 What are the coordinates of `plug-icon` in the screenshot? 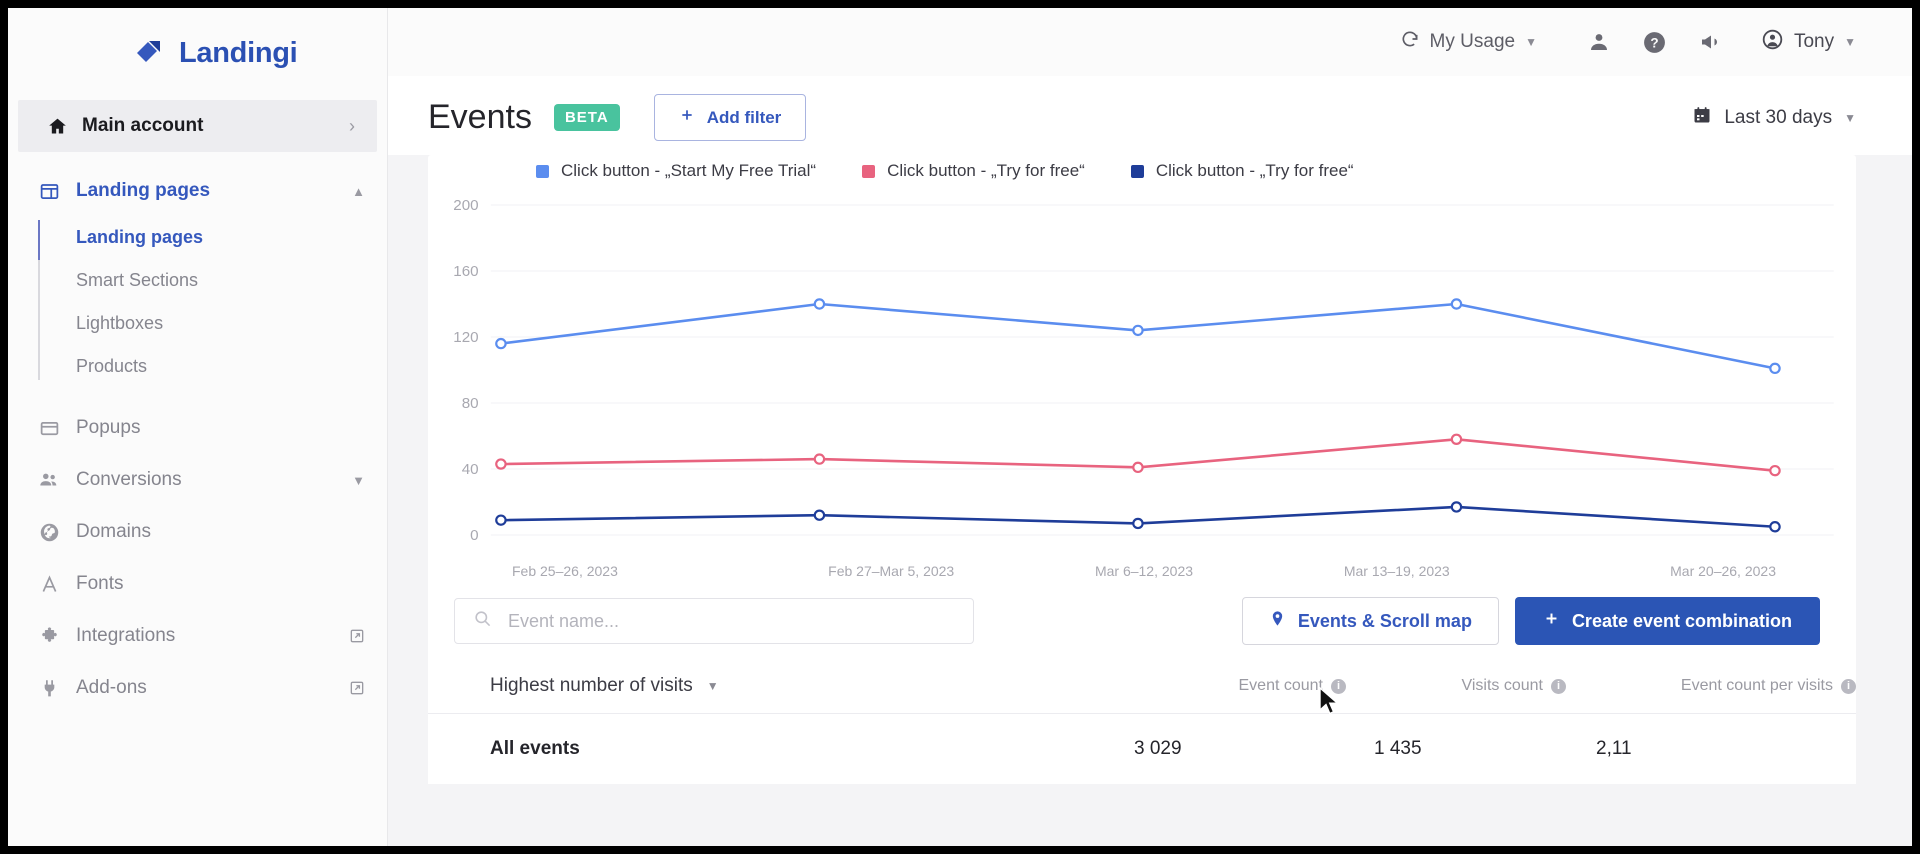 It's located at (49, 688).